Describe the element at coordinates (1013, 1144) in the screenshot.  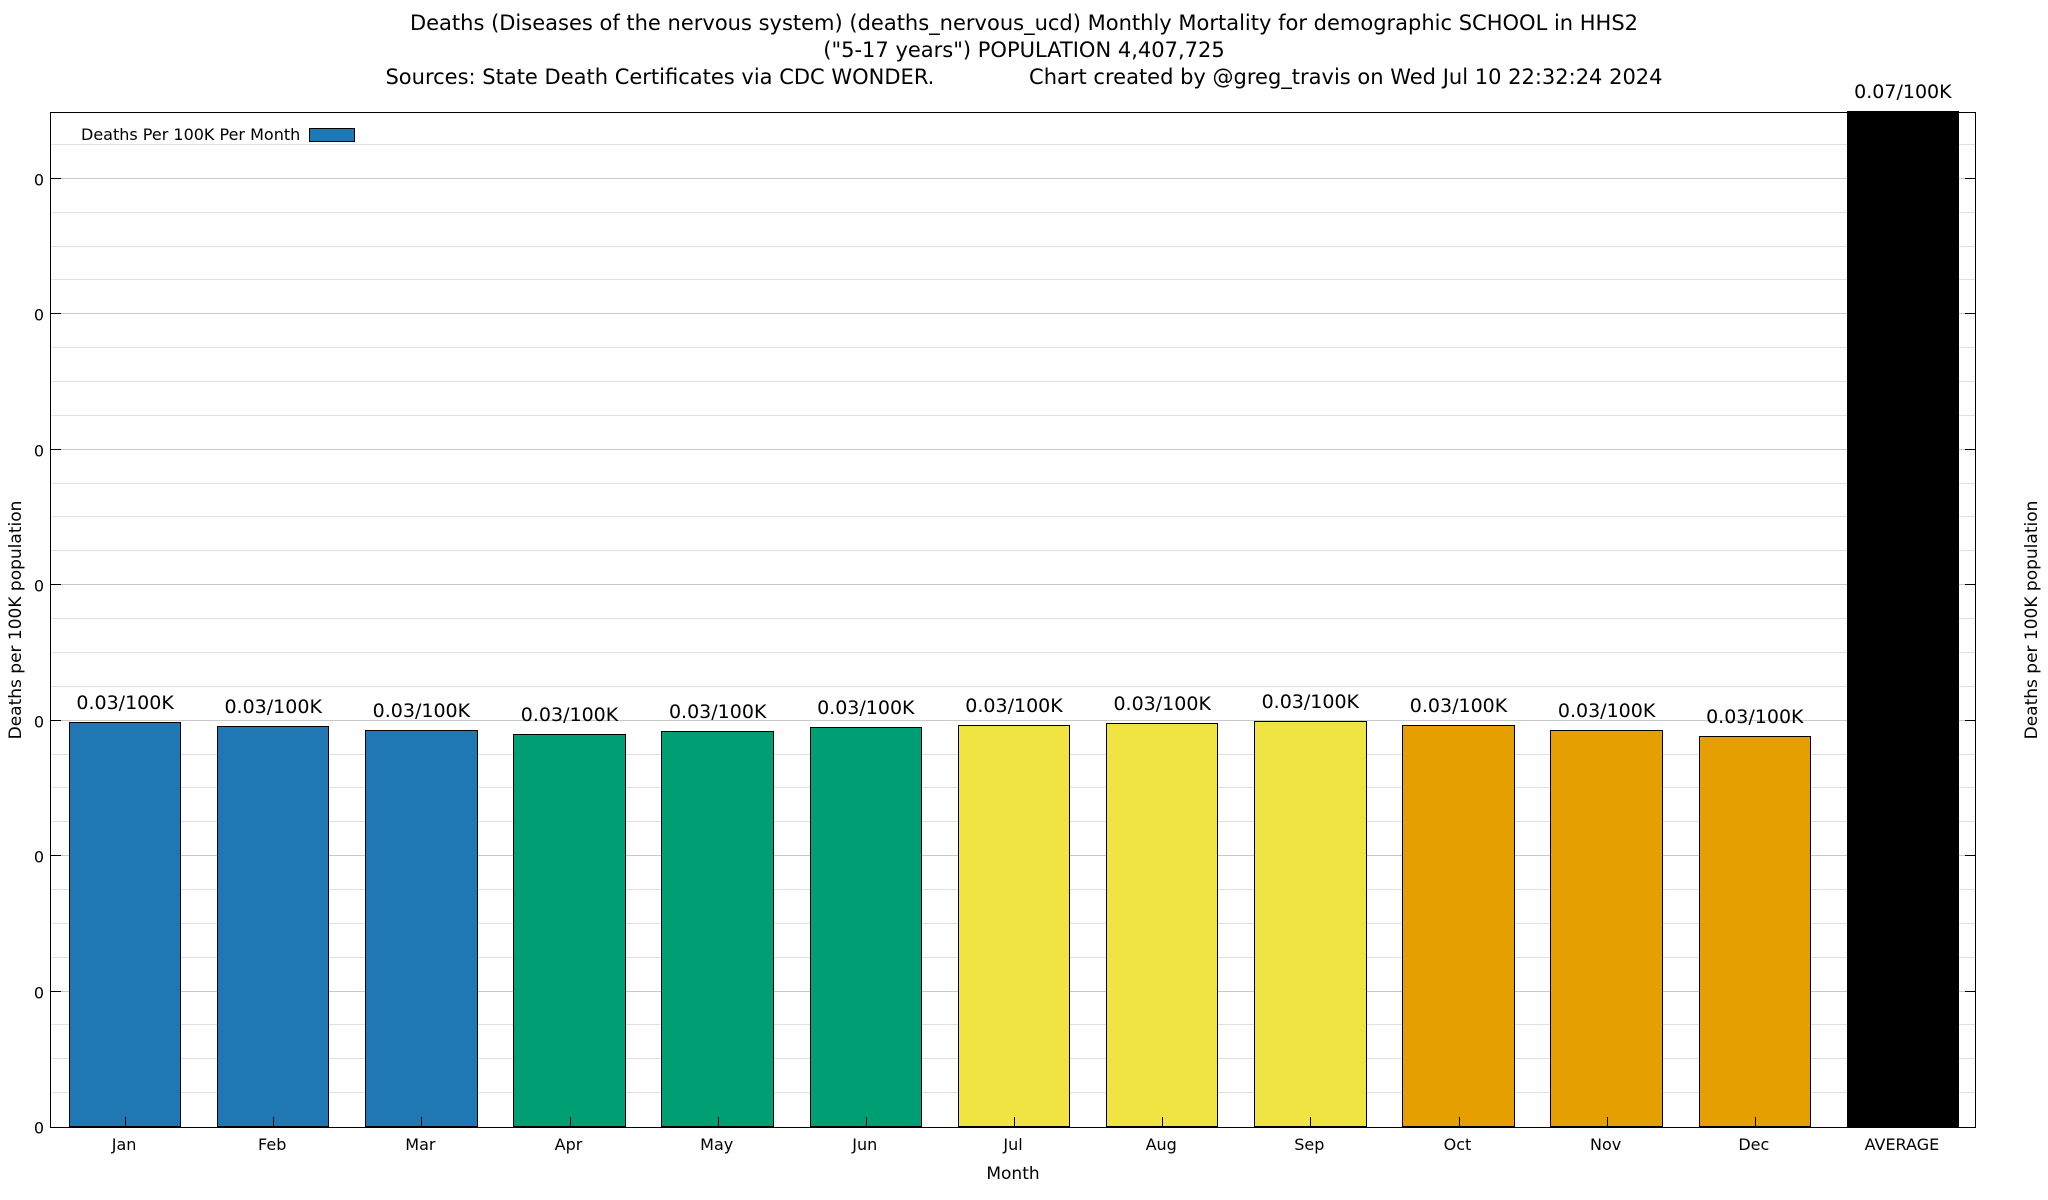
I see `x-axis-tick-label: Jul` at that location.